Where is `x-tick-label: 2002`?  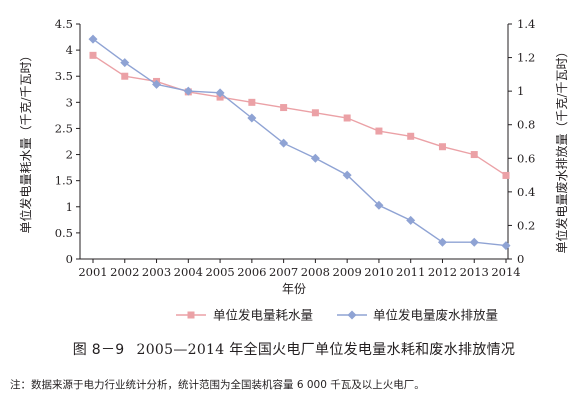
x-tick-label: 2002 is located at coordinates (124, 272).